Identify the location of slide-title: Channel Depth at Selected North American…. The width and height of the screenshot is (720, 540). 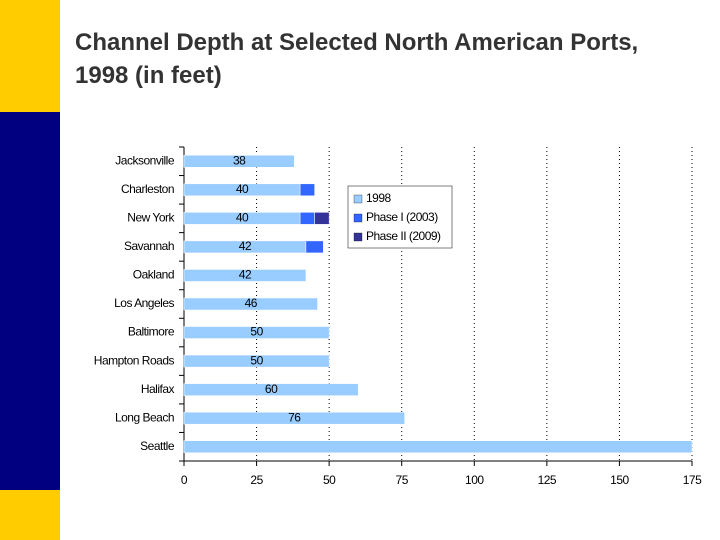
(357, 59).